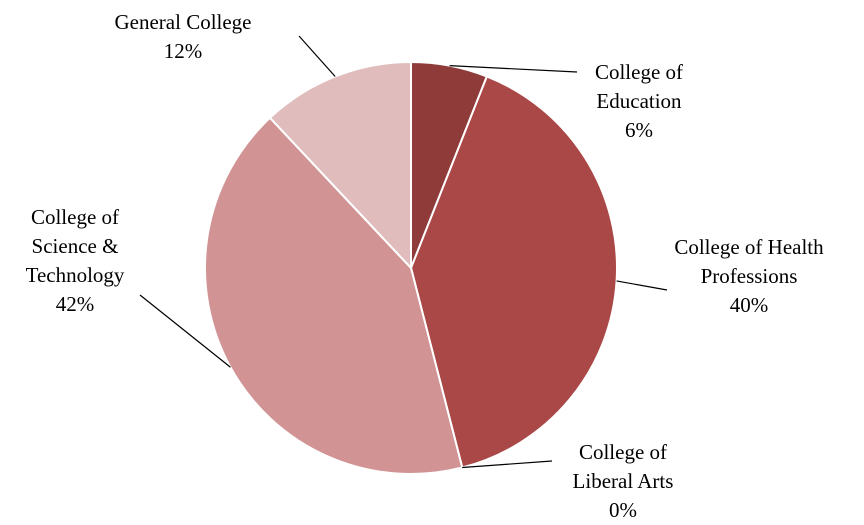  Describe the element at coordinates (182, 36) in the screenshot. I see `slice-label-general-college: General College 12%` at that location.